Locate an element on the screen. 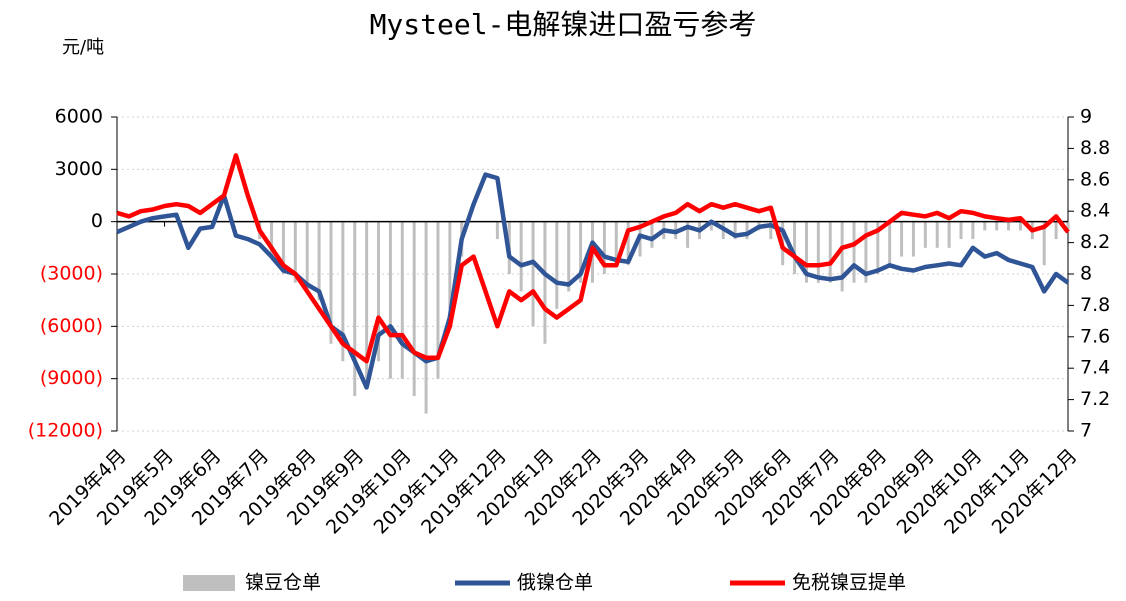 The width and height of the screenshot is (1126, 601). legend-label: 俄镍仓单 is located at coordinates (555, 583).